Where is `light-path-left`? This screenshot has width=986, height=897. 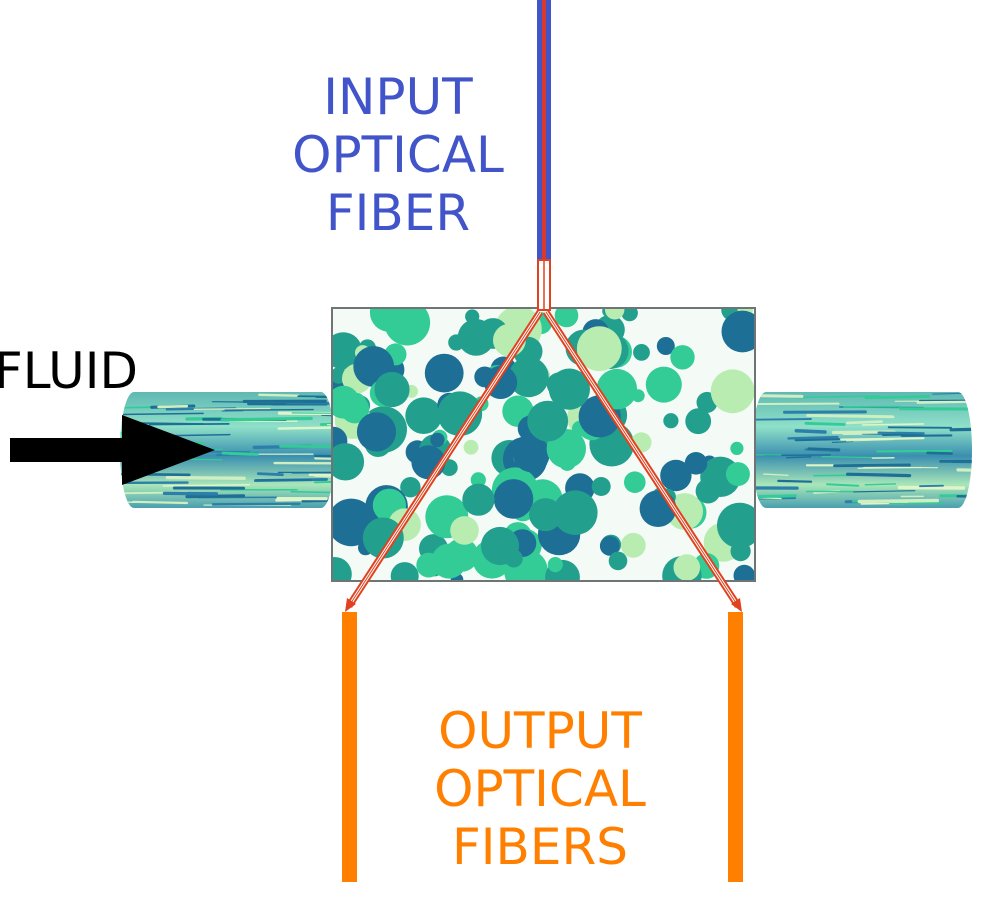 light-path-left is located at coordinates (444, 461).